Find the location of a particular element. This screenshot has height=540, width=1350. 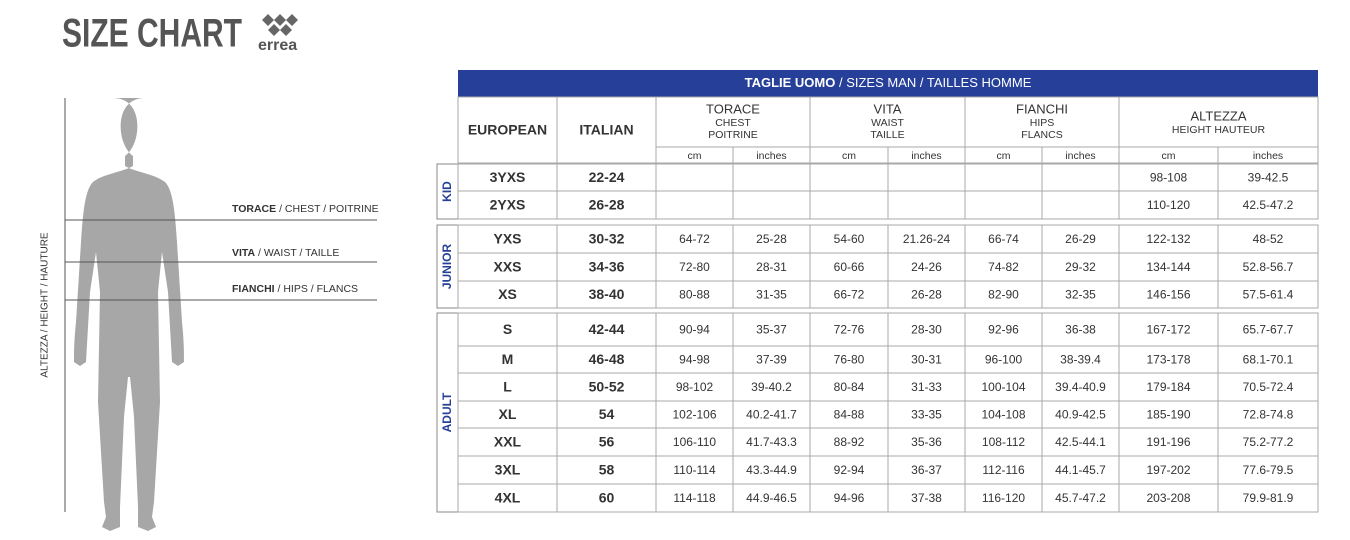

measure-value: 98-108 is located at coordinates (1169, 178).